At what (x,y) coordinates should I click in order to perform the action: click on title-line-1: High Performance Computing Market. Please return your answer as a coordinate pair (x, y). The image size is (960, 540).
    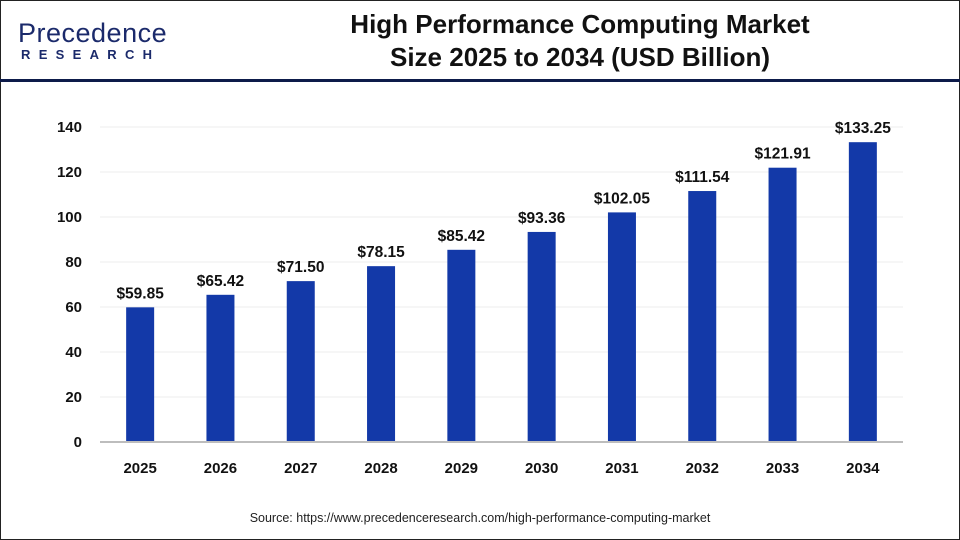
    Looking at the image, I should click on (580, 24).